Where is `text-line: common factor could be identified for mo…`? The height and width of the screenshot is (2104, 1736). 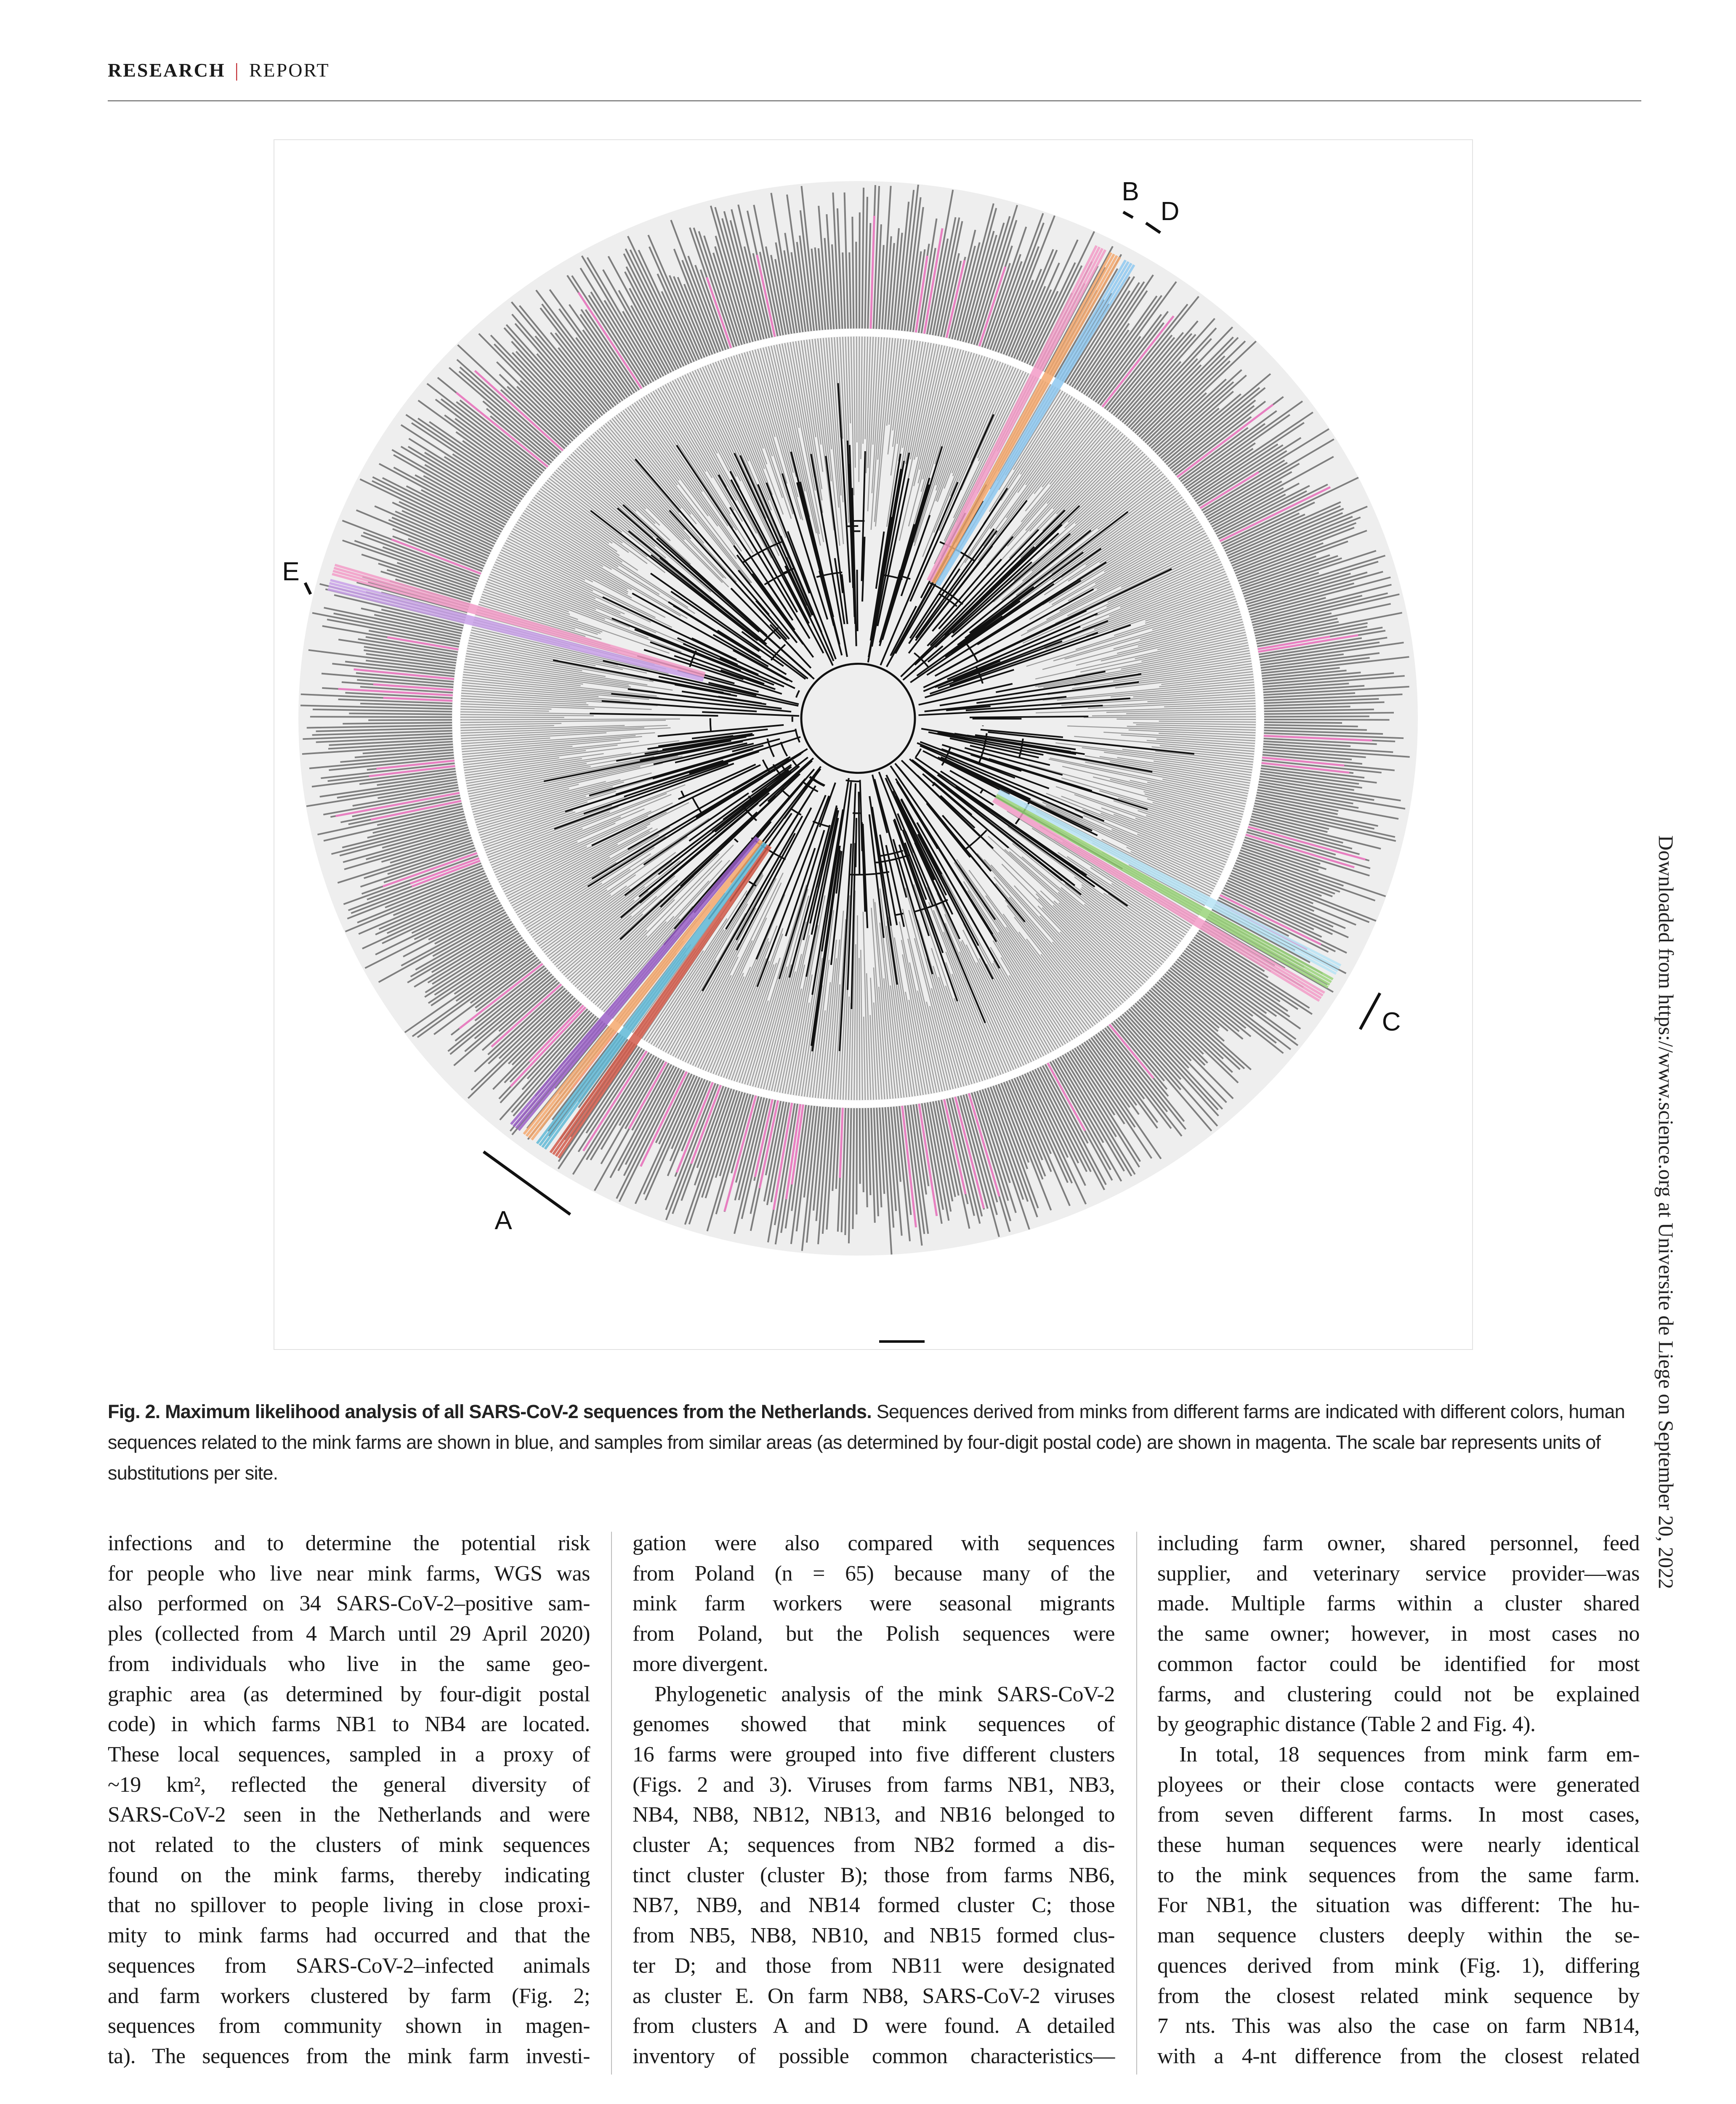
text-line: common factor could be identified for mo… is located at coordinates (1398, 1664).